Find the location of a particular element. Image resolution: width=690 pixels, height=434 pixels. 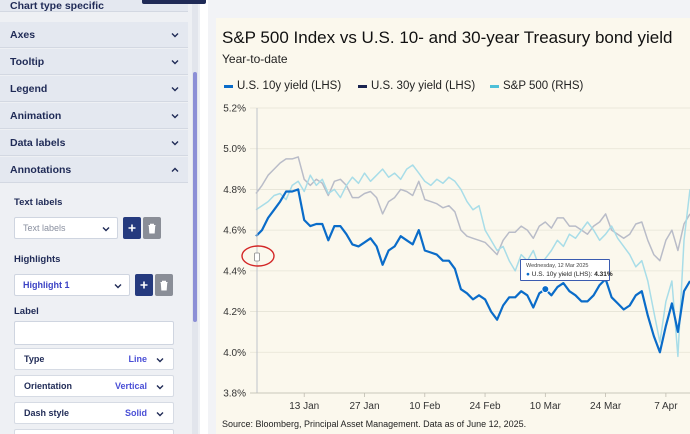

annotation-drag-handle is located at coordinates (257, 257).